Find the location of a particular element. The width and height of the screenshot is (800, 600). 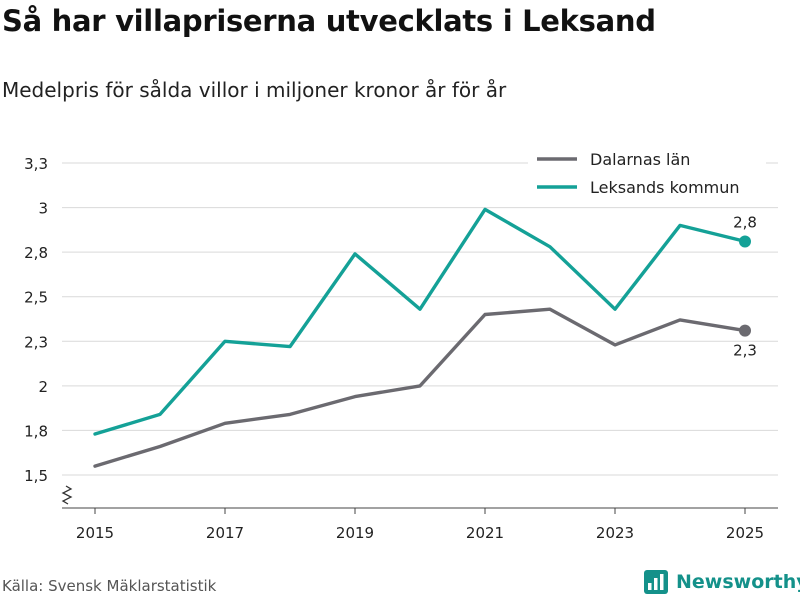

x-tick-label: 2019 is located at coordinates (355, 533).